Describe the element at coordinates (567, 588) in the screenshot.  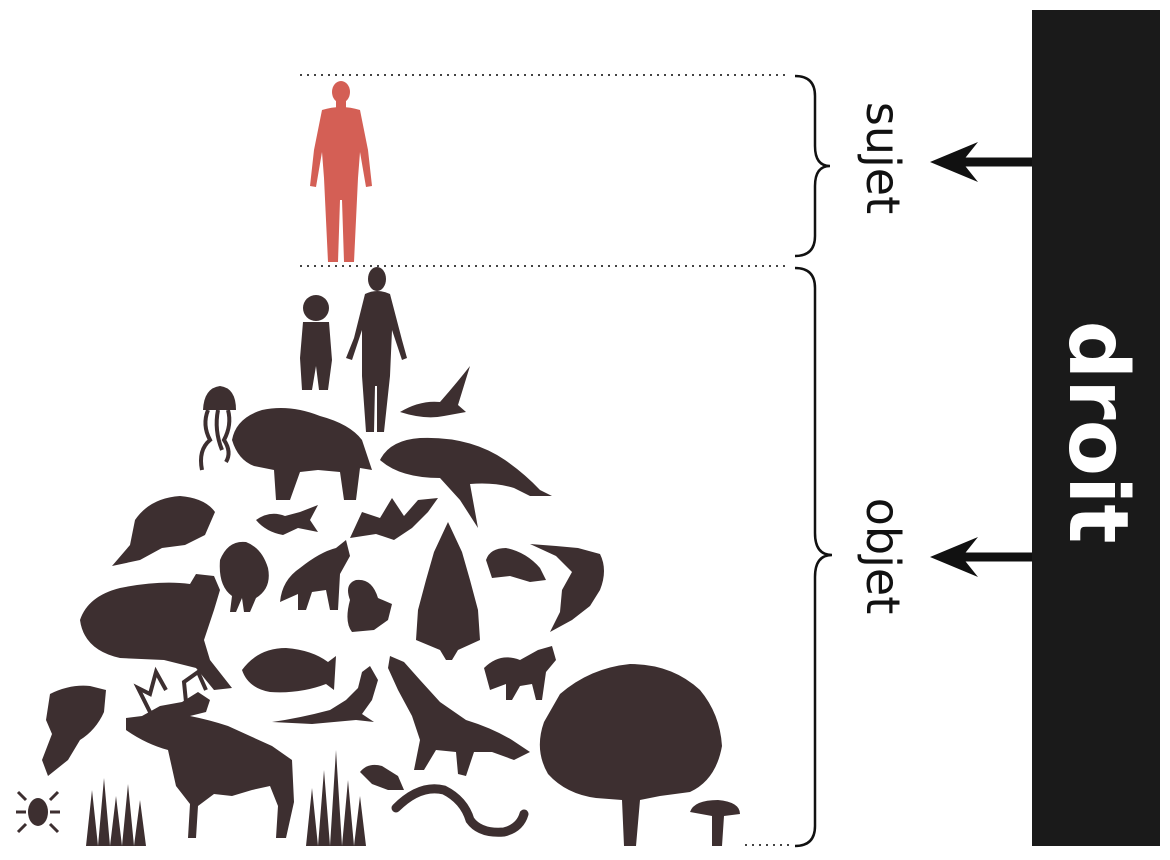
I see `shark-icon` at that location.